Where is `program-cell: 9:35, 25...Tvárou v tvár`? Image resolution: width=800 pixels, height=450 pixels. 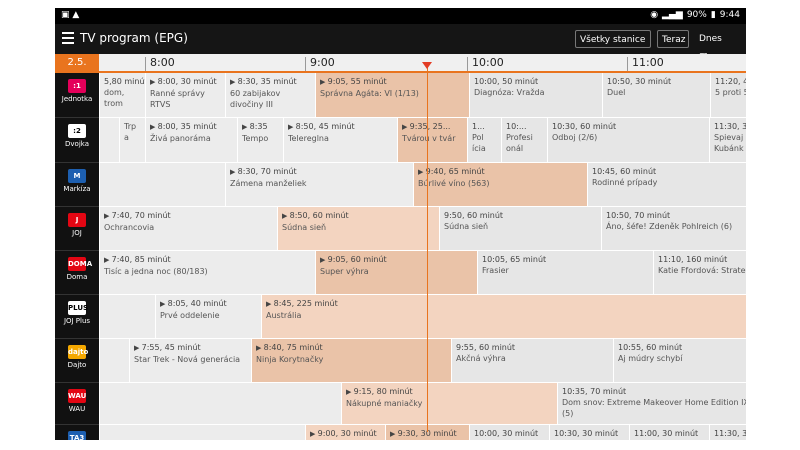
program-cell: 9:35, 25...Tvárou v tvár is located at coordinates (432, 140).